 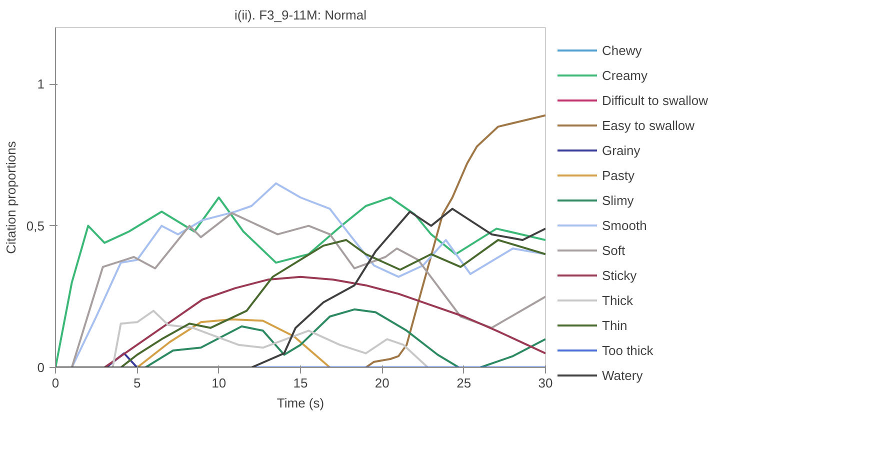 I want to click on x-tick-label: 0, so click(x=56, y=383).